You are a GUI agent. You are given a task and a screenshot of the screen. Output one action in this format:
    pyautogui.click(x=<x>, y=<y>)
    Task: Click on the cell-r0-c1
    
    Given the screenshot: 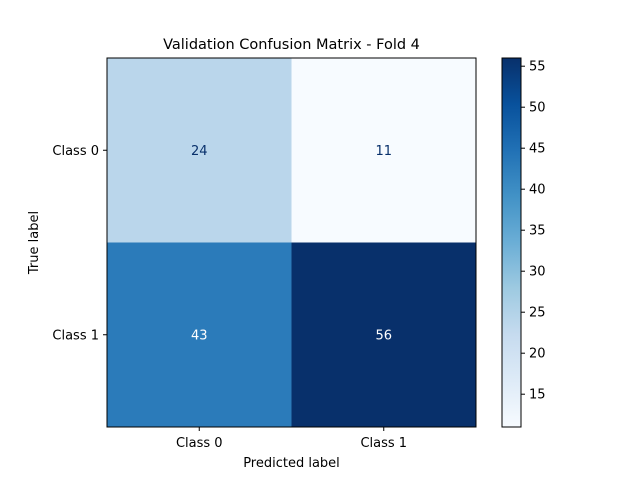 What is the action you would take?
    pyautogui.click(x=383, y=150)
    